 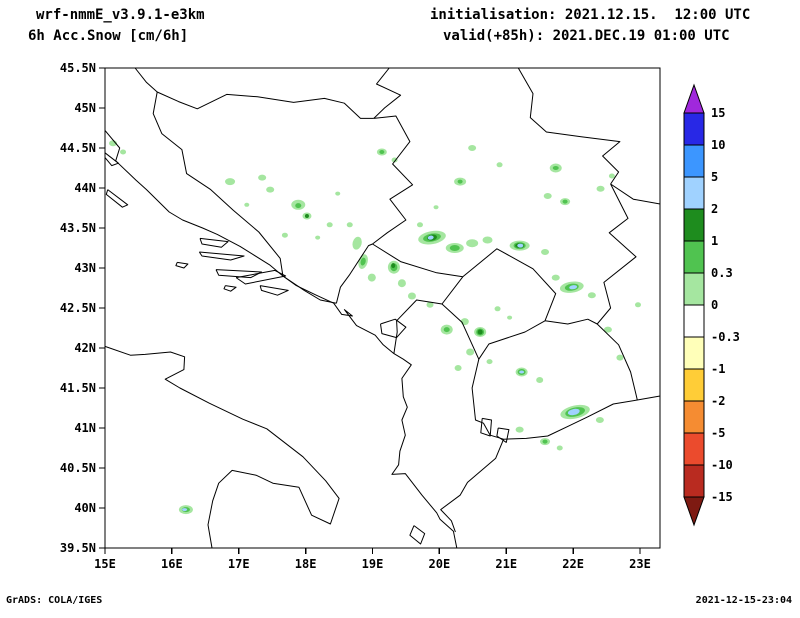 What do you see at coordinates (54, 600) in the screenshot?
I see `grads-credit: GrADS: COLA/IGES` at bounding box center [54, 600].